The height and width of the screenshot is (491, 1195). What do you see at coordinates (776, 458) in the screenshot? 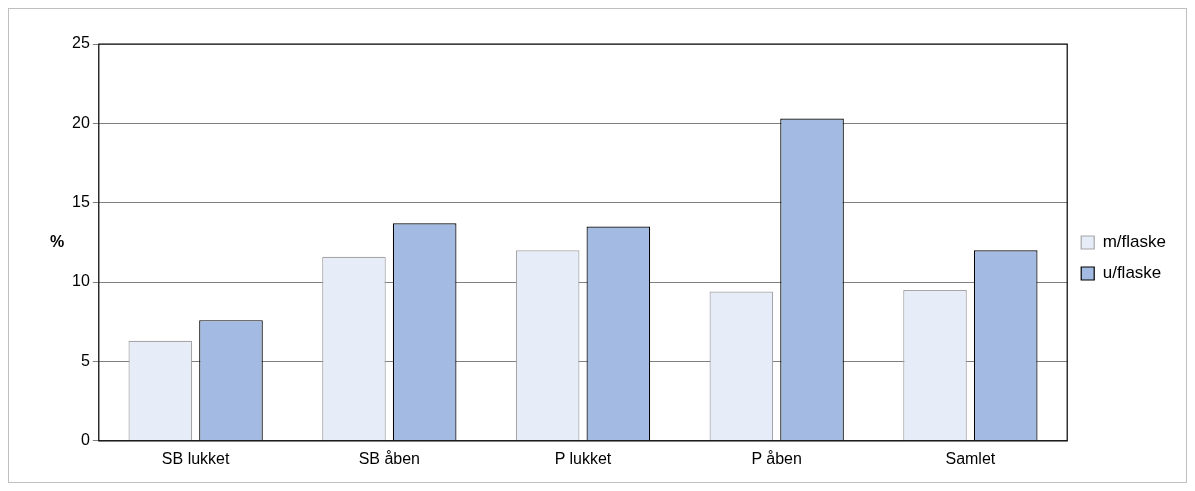
I see `x-tick-label: P åben` at bounding box center [776, 458].